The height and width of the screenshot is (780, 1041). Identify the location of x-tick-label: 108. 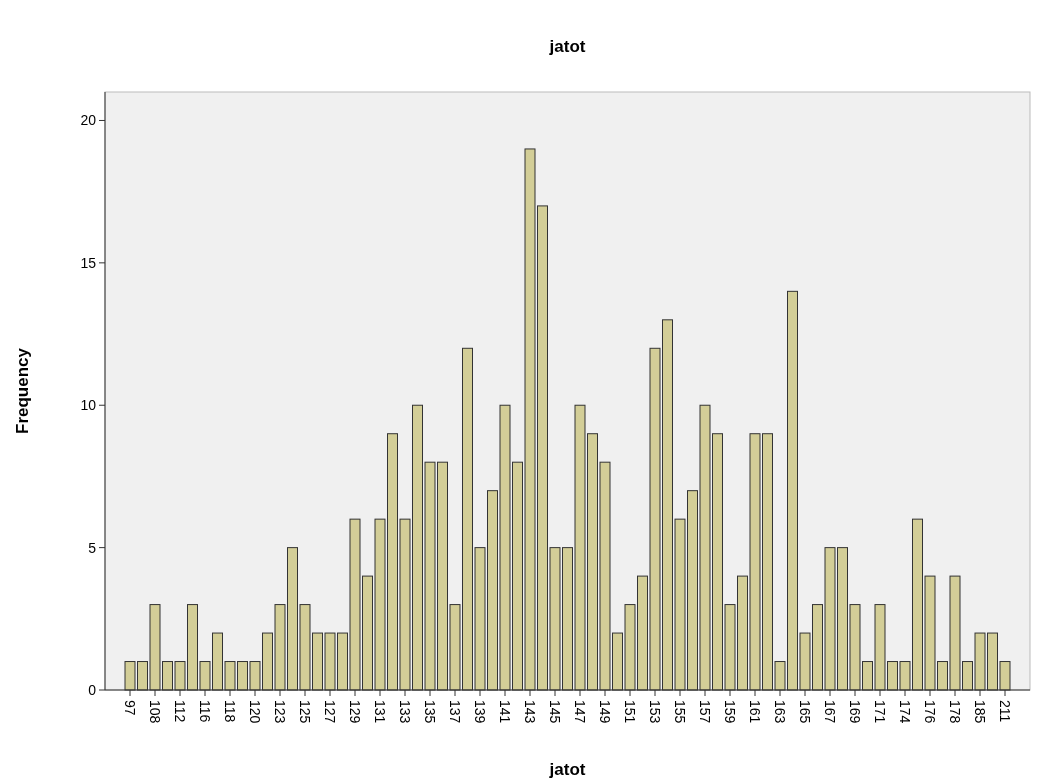
(155, 712).